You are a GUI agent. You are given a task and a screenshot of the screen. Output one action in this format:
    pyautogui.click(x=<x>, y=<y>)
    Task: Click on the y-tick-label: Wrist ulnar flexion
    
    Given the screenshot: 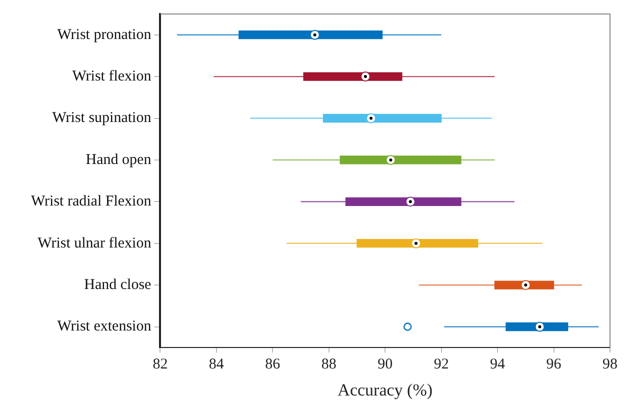 What is the action you would take?
    pyautogui.click(x=95, y=243)
    